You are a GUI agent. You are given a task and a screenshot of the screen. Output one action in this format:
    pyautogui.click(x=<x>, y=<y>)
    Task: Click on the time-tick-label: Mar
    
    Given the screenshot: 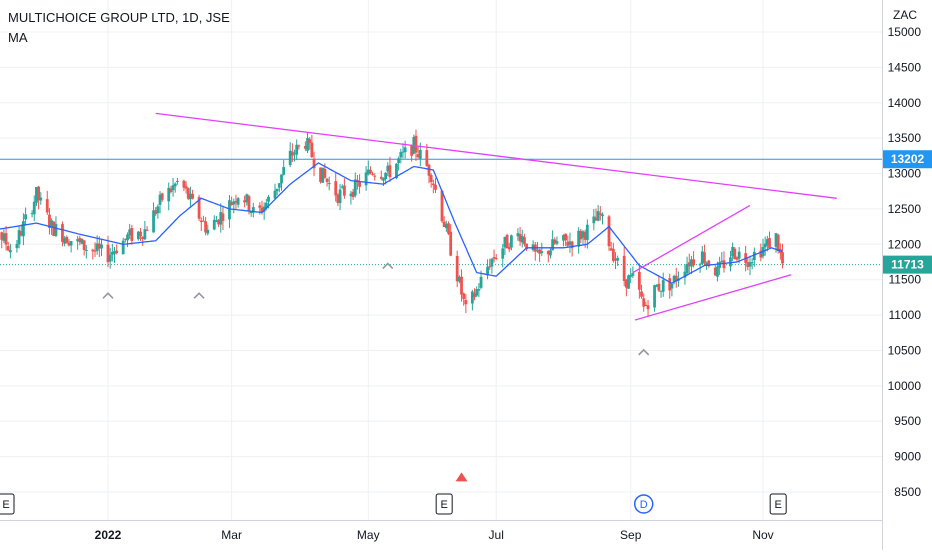 What is the action you would take?
    pyautogui.click(x=231, y=535)
    